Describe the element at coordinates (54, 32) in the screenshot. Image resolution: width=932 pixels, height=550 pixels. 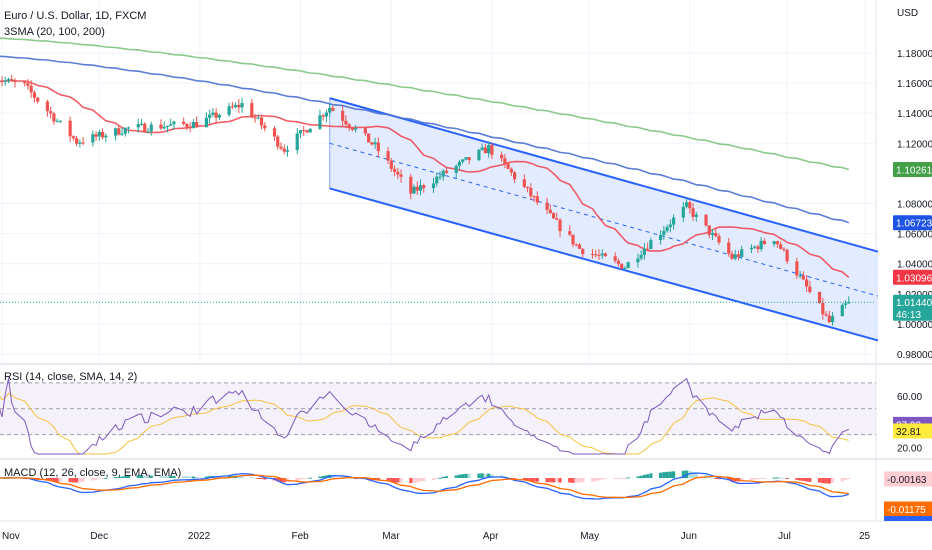
I see `sma-legend: 3SMA (20, 100, 200)` at that location.